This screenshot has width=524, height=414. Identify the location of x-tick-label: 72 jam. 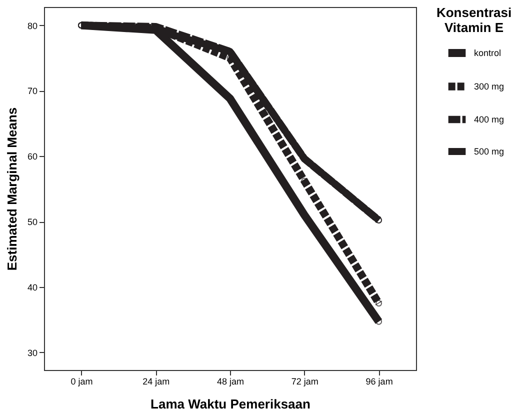
(304, 381).